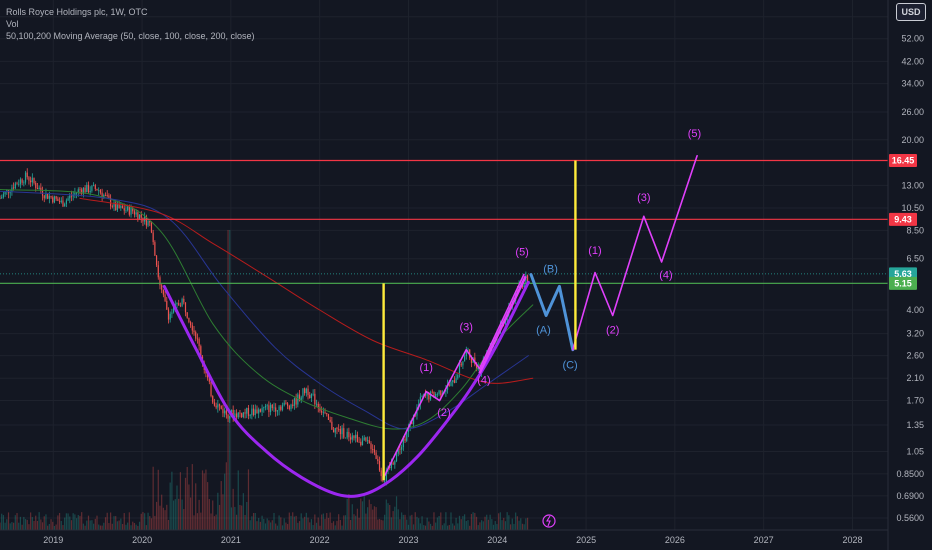 The image size is (932, 550). I want to click on price-tick-label: 20.00, so click(912, 140).